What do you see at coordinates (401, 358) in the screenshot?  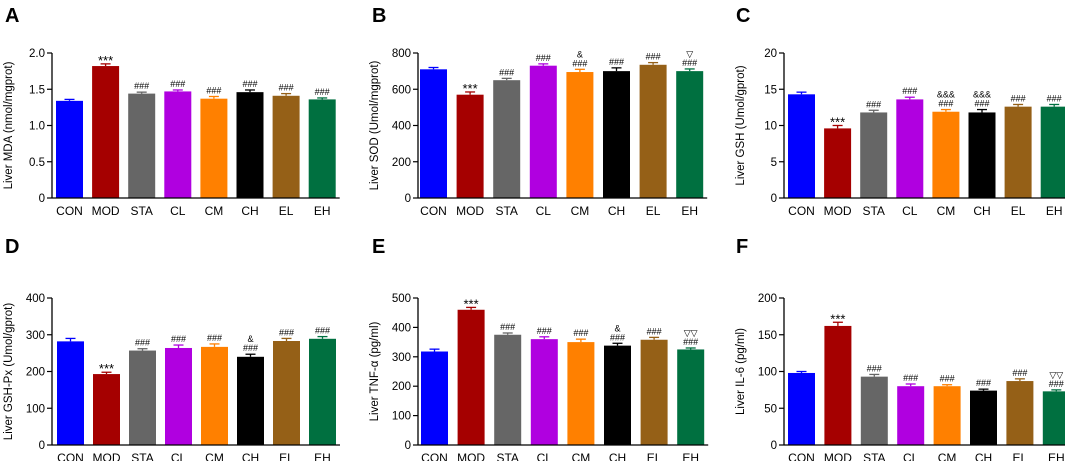 I see `y-tick-label: 300` at bounding box center [401, 358].